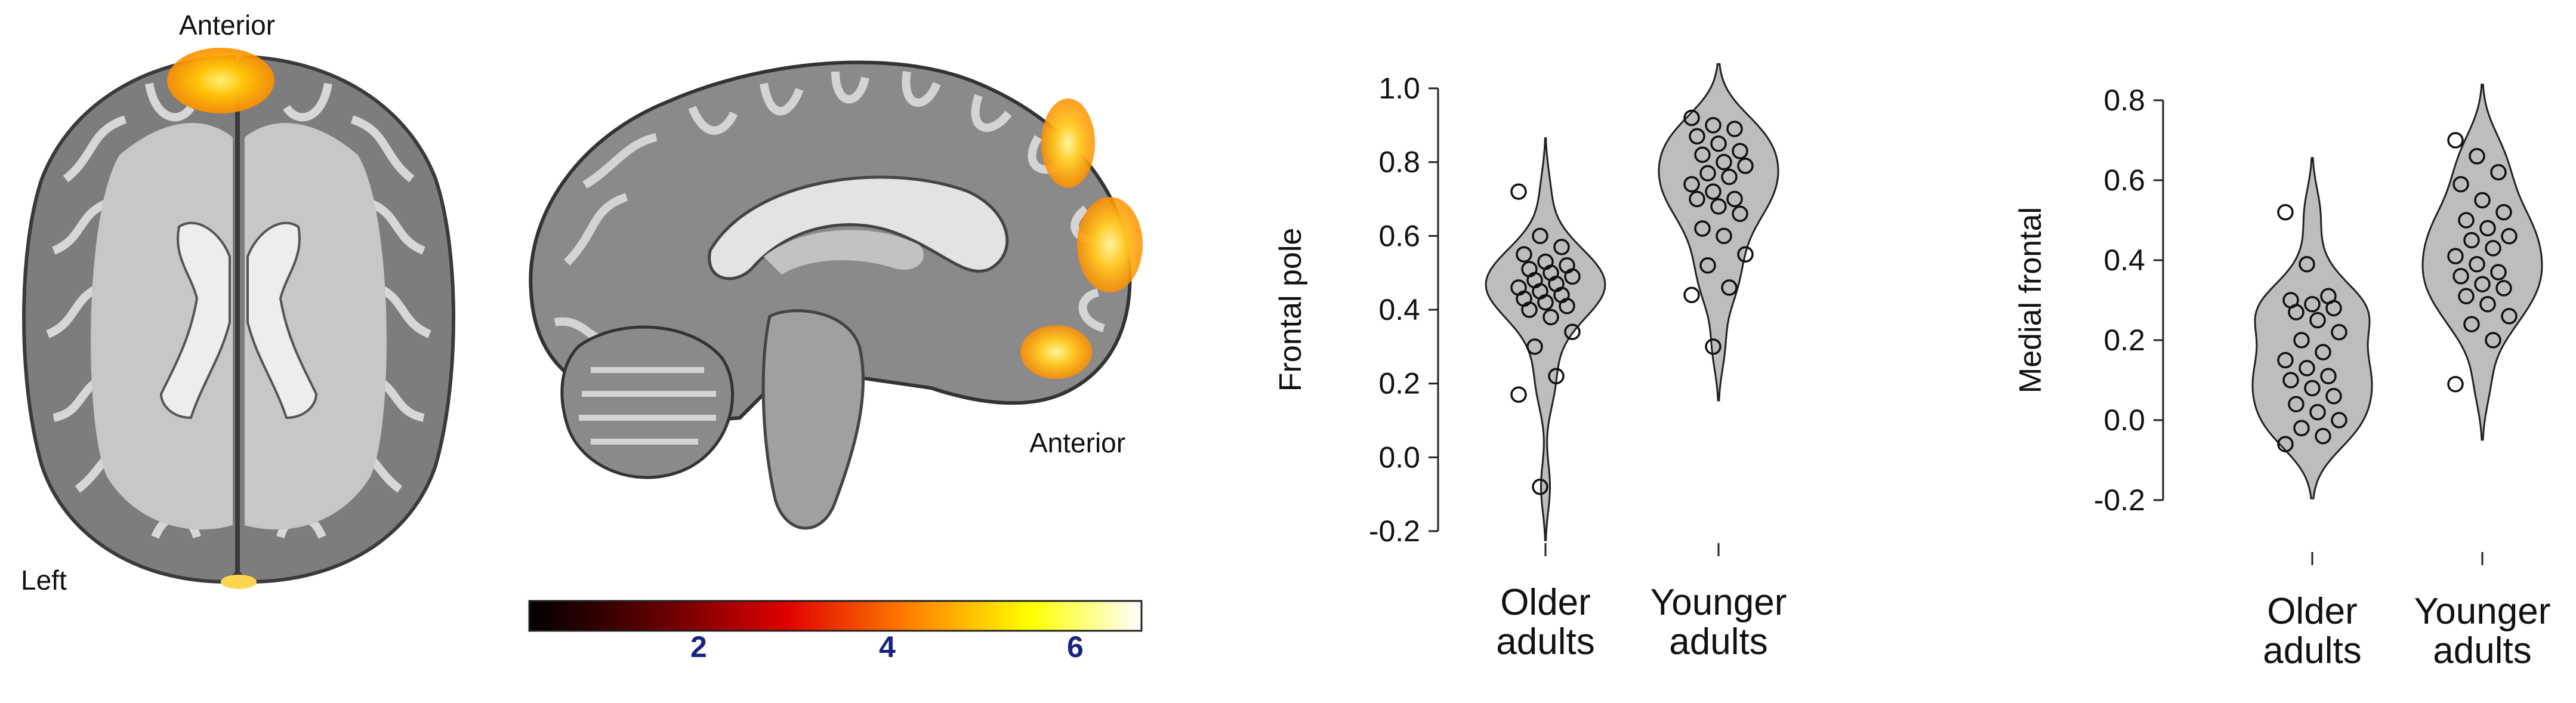 The height and width of the screenshot is (703, 2576). Describe the element at coordinates (888, 647) in the screenshot. I see `colorbar-tick-4: 4` at that location.